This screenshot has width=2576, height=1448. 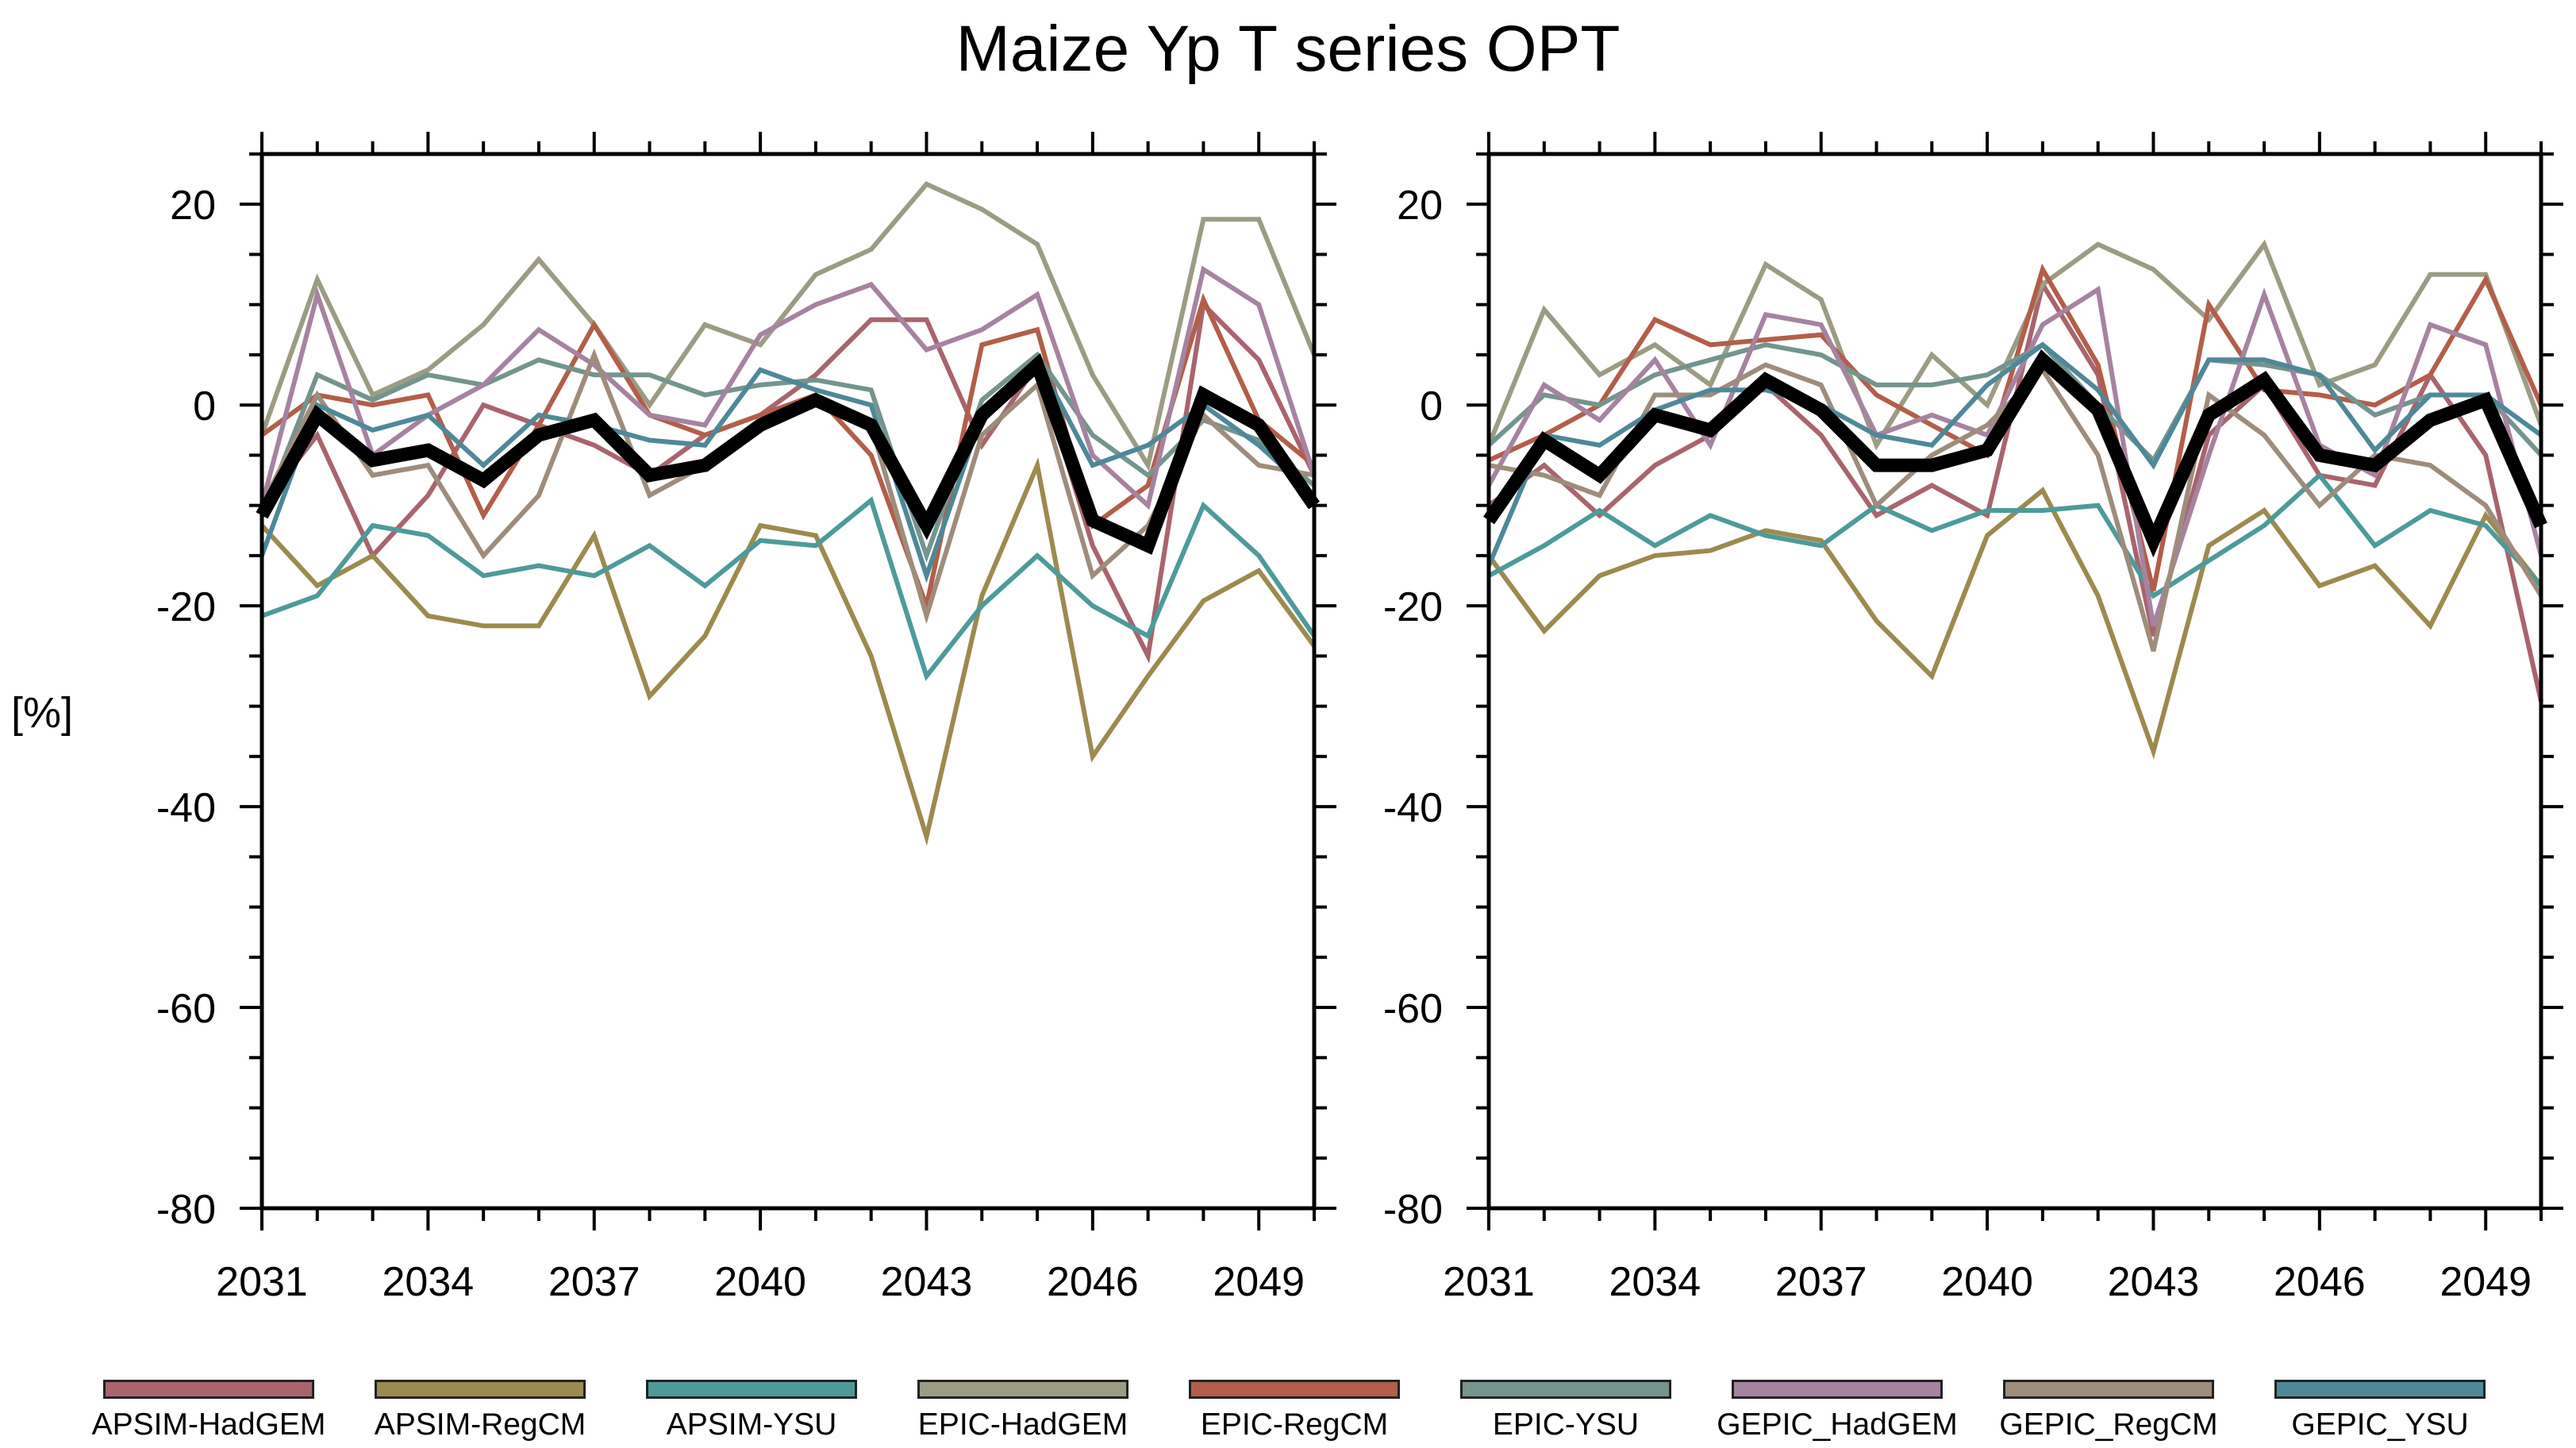 I want to click on series-line-ensemble-mean-right, so click(x=2015, y=453).